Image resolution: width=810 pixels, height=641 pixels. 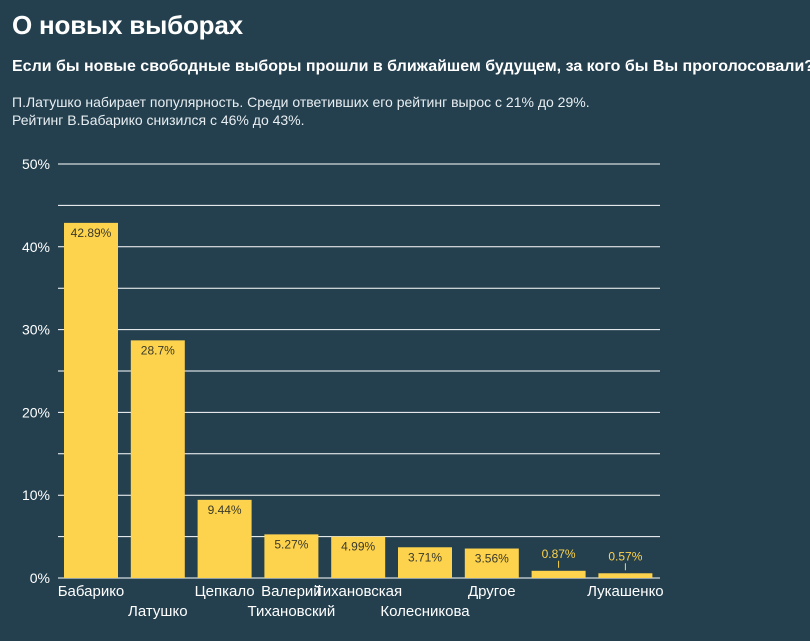 What do you see at coordinates (291, 544) in the screenshot?
I see `data-label: 5.27%` at bounding box center [291, 544].